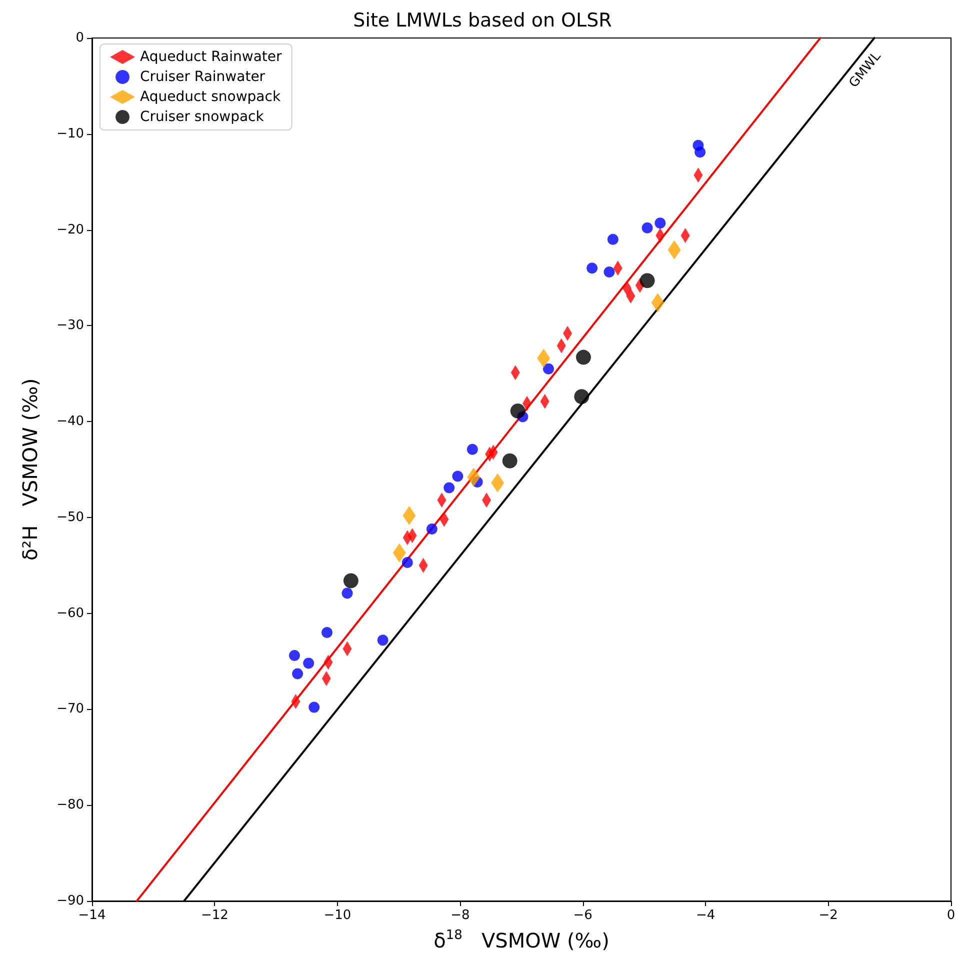 Image resolution: width=965 pixels, height=956 pixels. Describe the element at coordinates (951, 915) in the screenshot. I see `x-tick-label: 0` at that location.